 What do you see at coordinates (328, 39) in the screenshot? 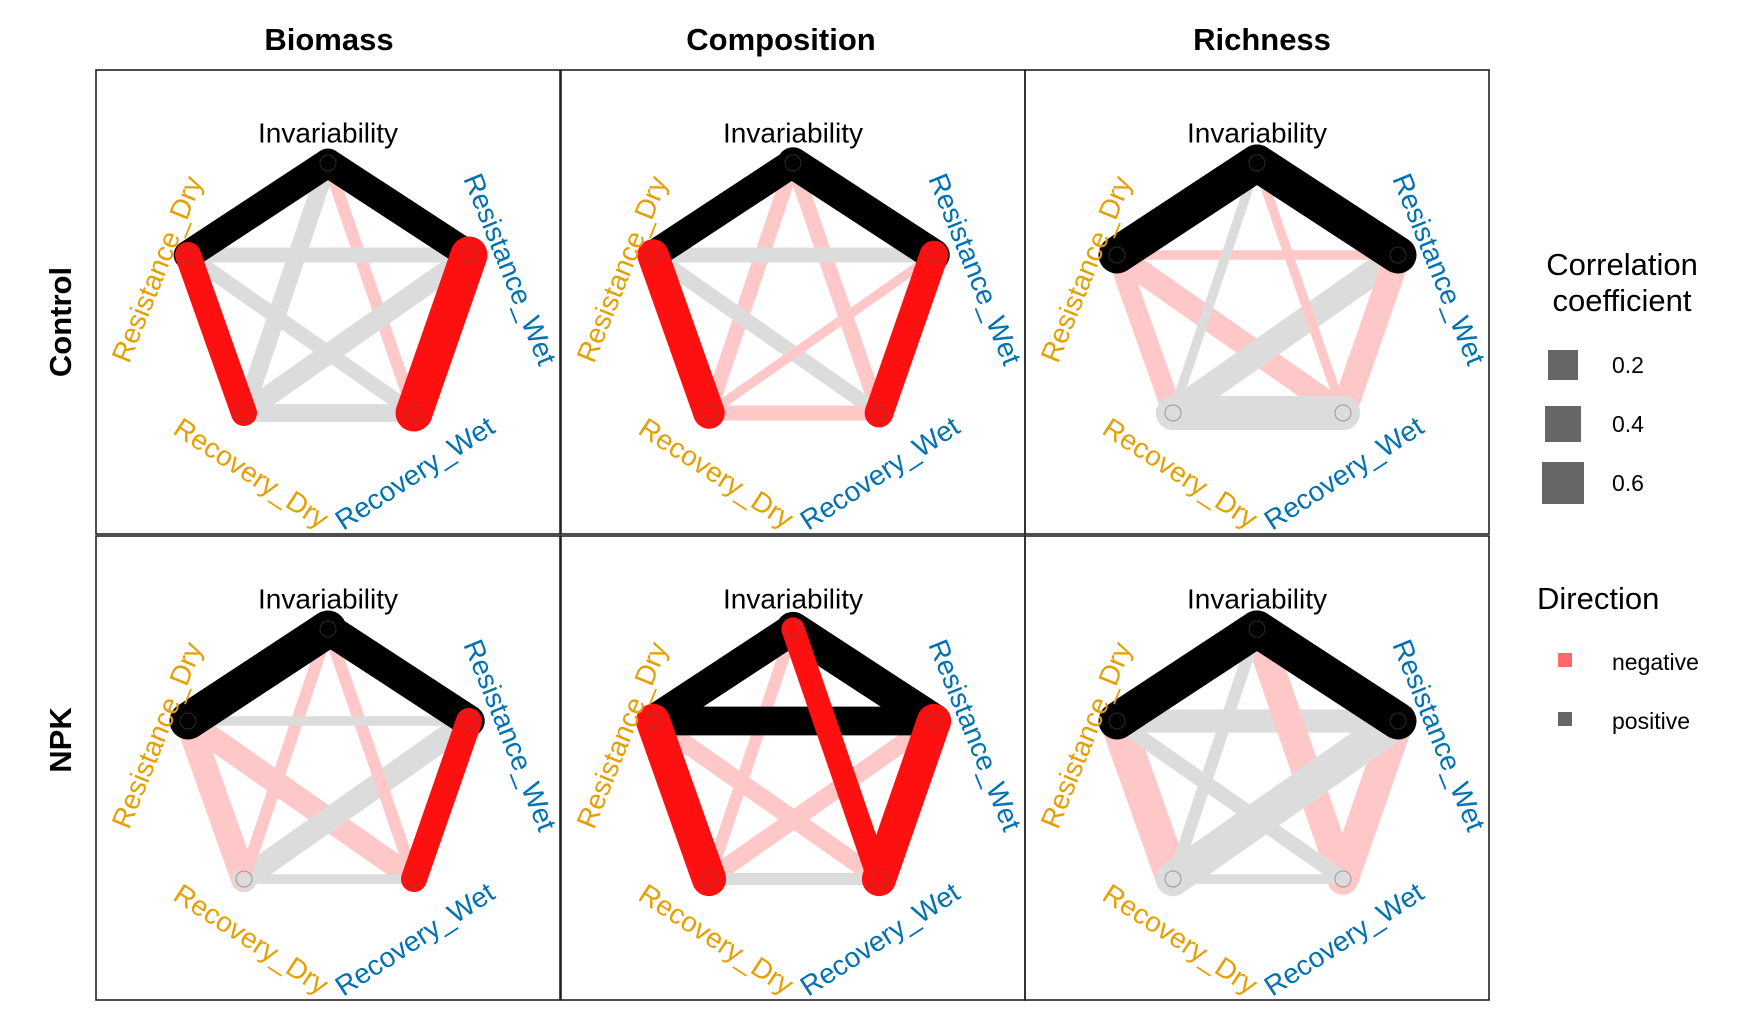
I see `column-header-biomass: Biomass` at bounding box center [328, 39].